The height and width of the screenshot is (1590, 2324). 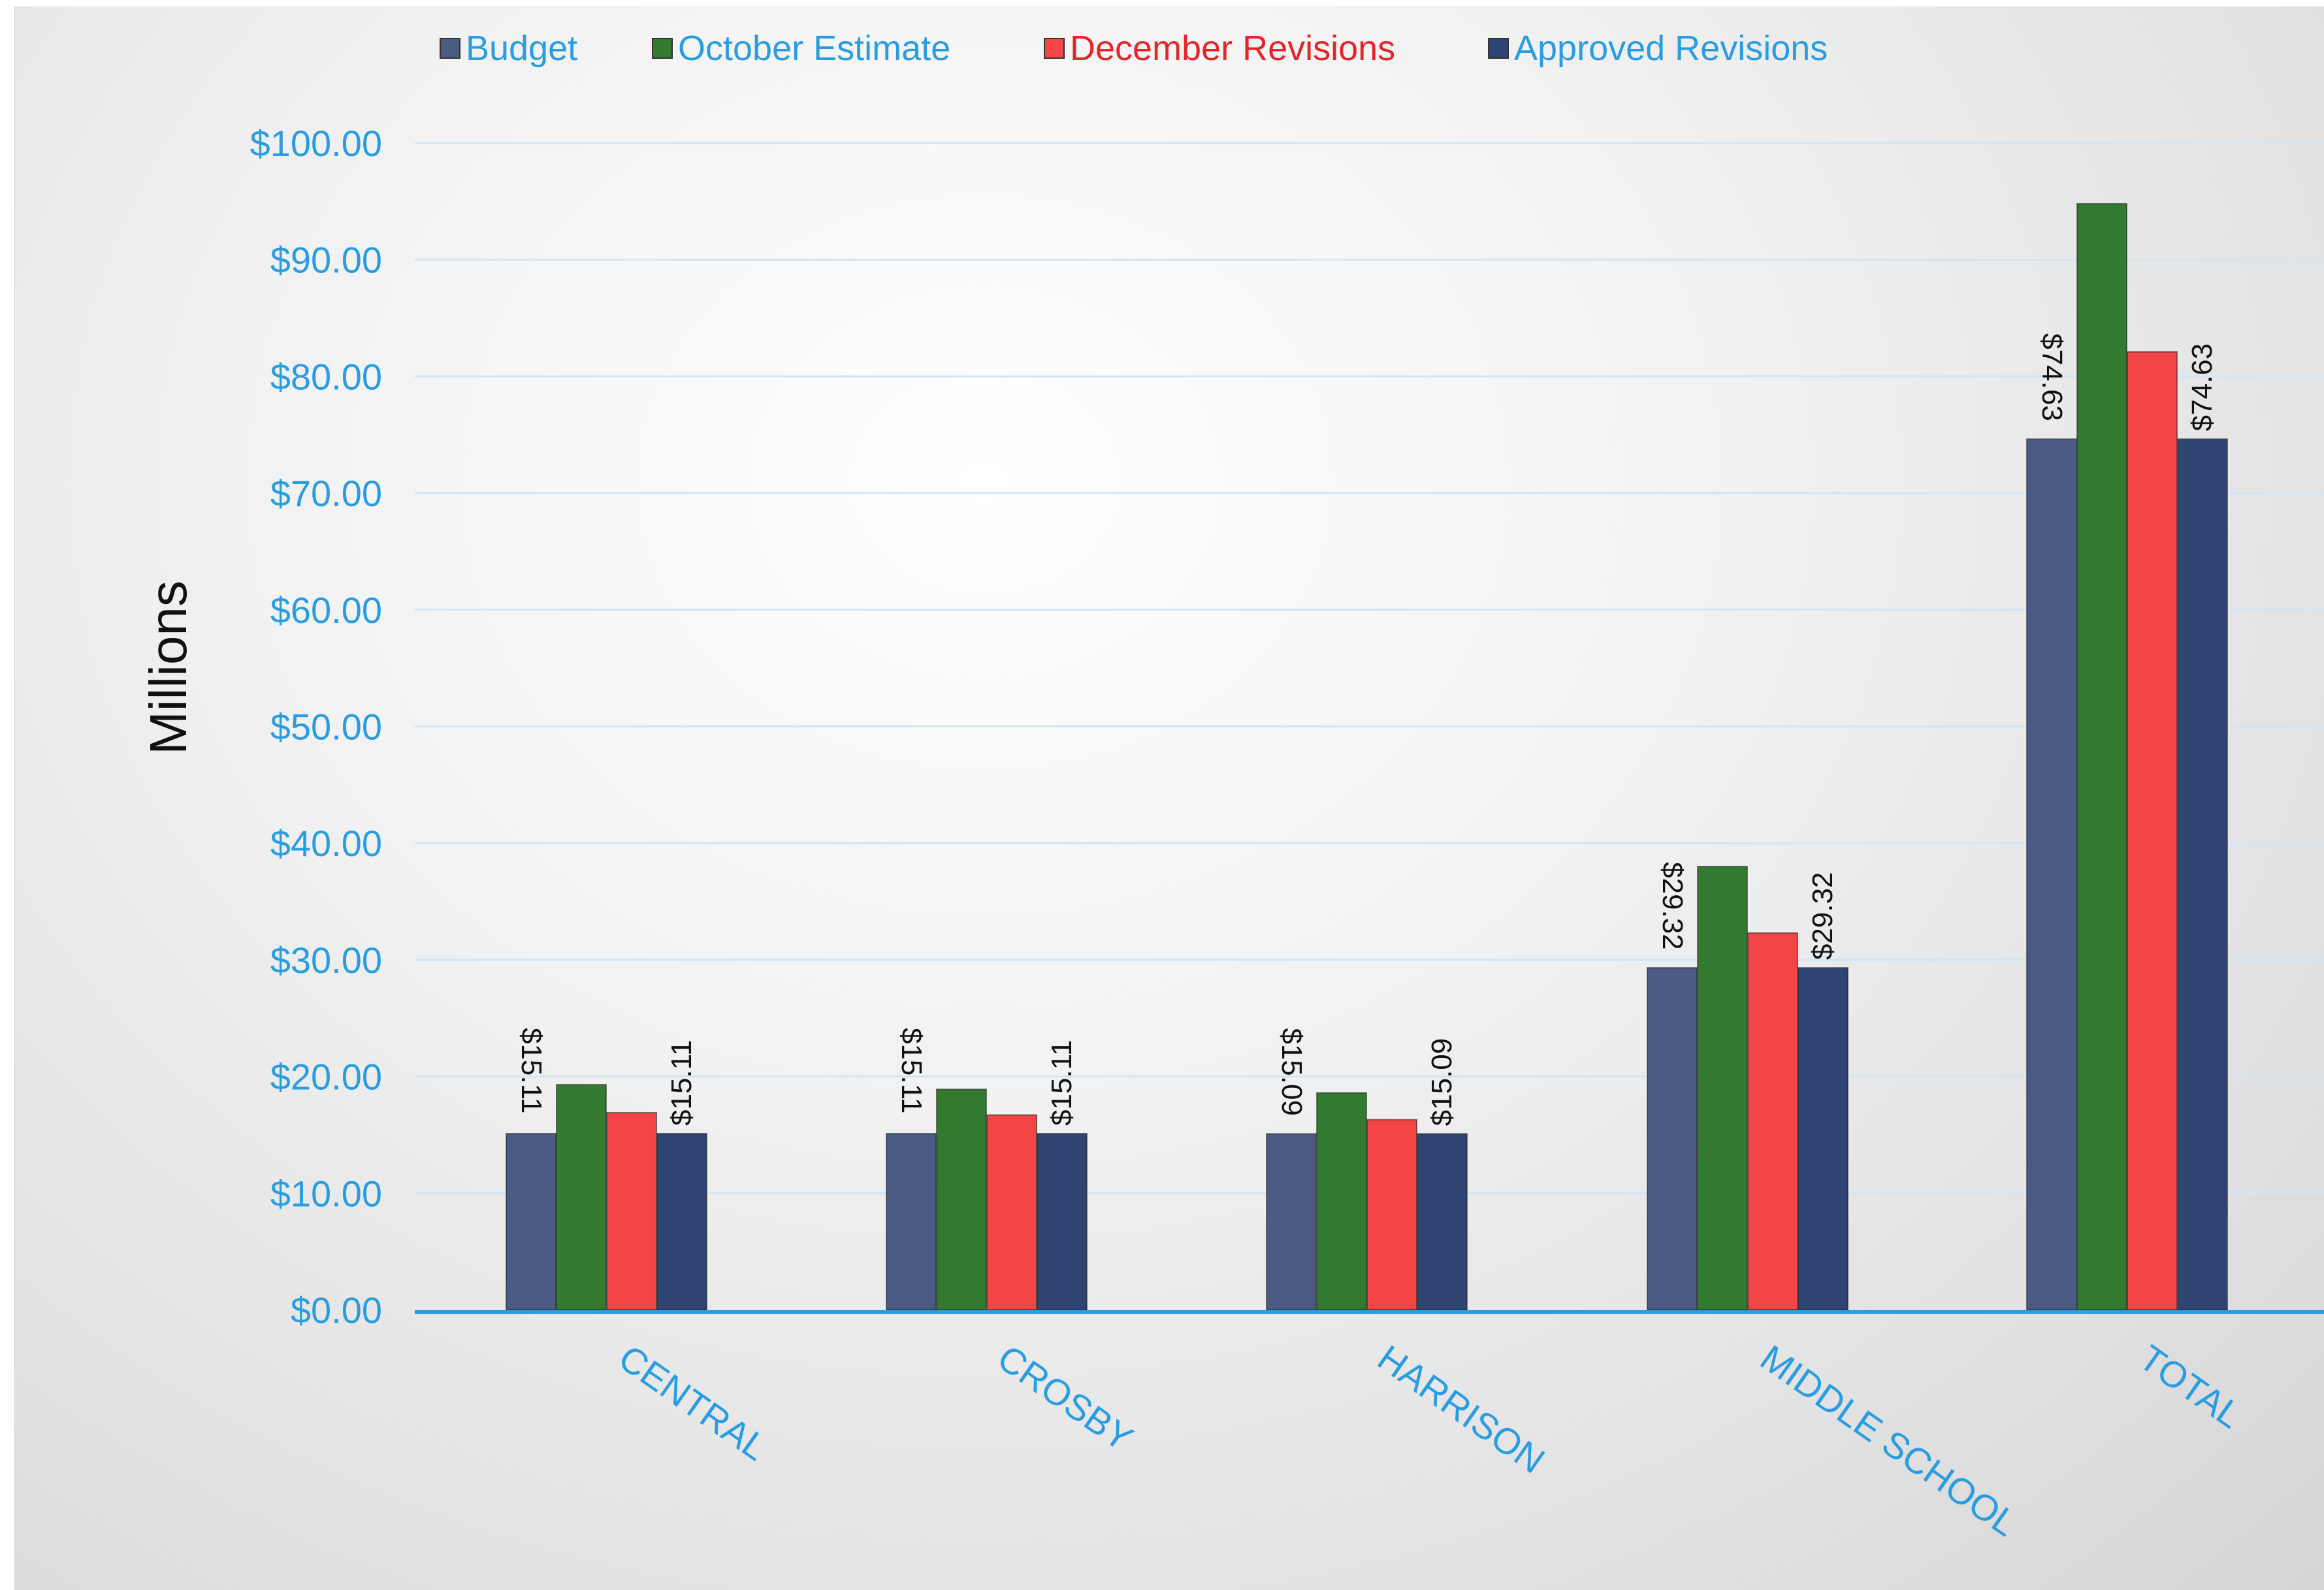 I want to click on y-tick-label: $100.00, so click(x=316, y=143).